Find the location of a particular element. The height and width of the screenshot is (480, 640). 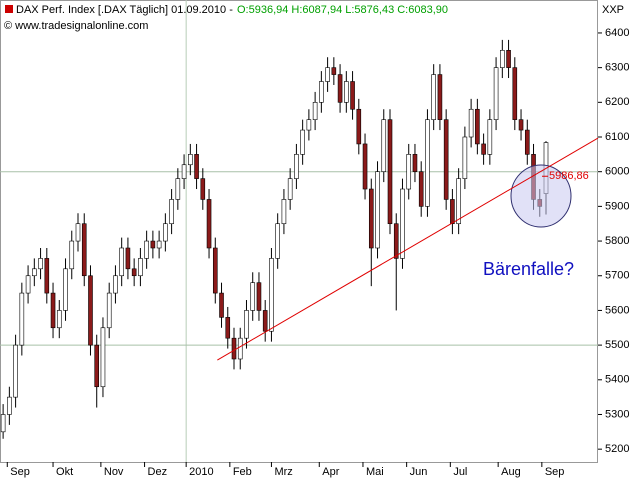

x-tick-label: 2010 is located at coordinates (201, 472).